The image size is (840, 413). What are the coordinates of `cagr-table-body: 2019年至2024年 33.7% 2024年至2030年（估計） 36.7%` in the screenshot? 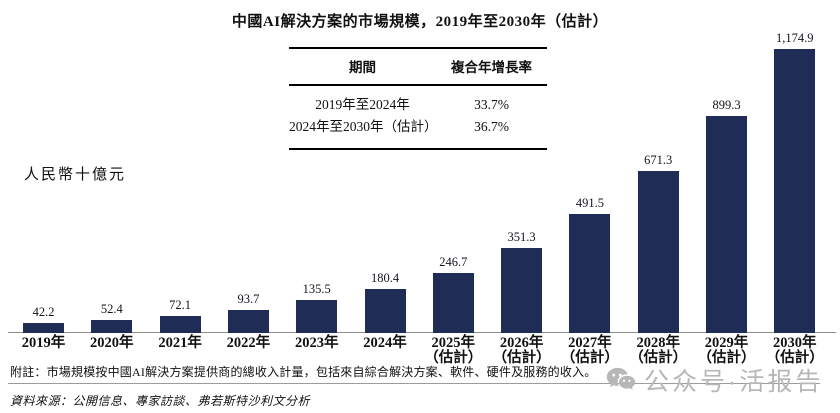 It's located at (418, 117).